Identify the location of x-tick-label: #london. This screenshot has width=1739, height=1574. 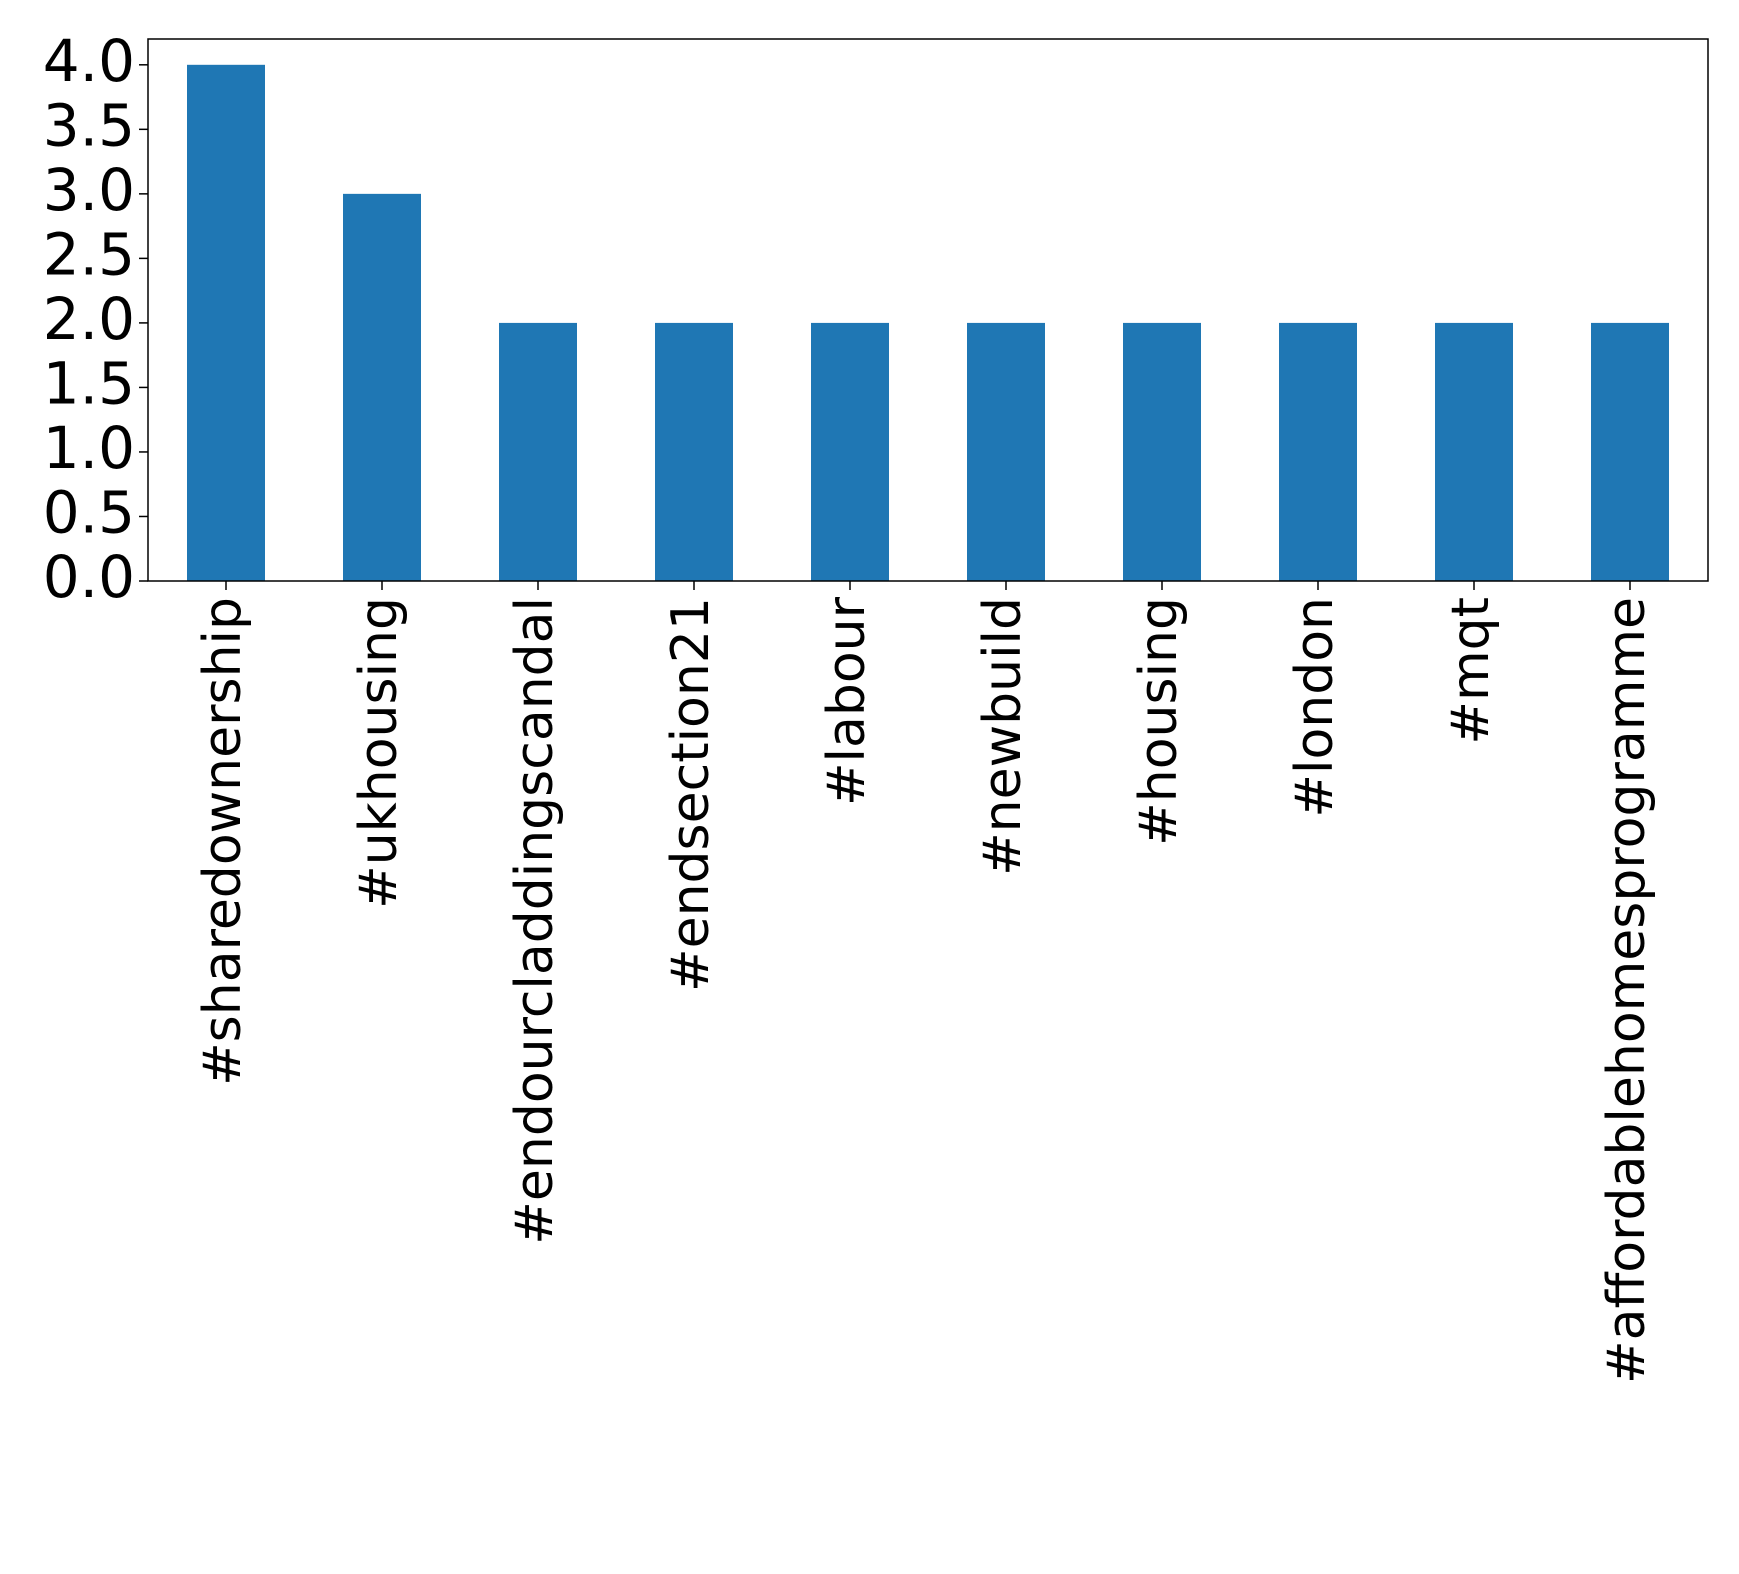
(1315, 707).